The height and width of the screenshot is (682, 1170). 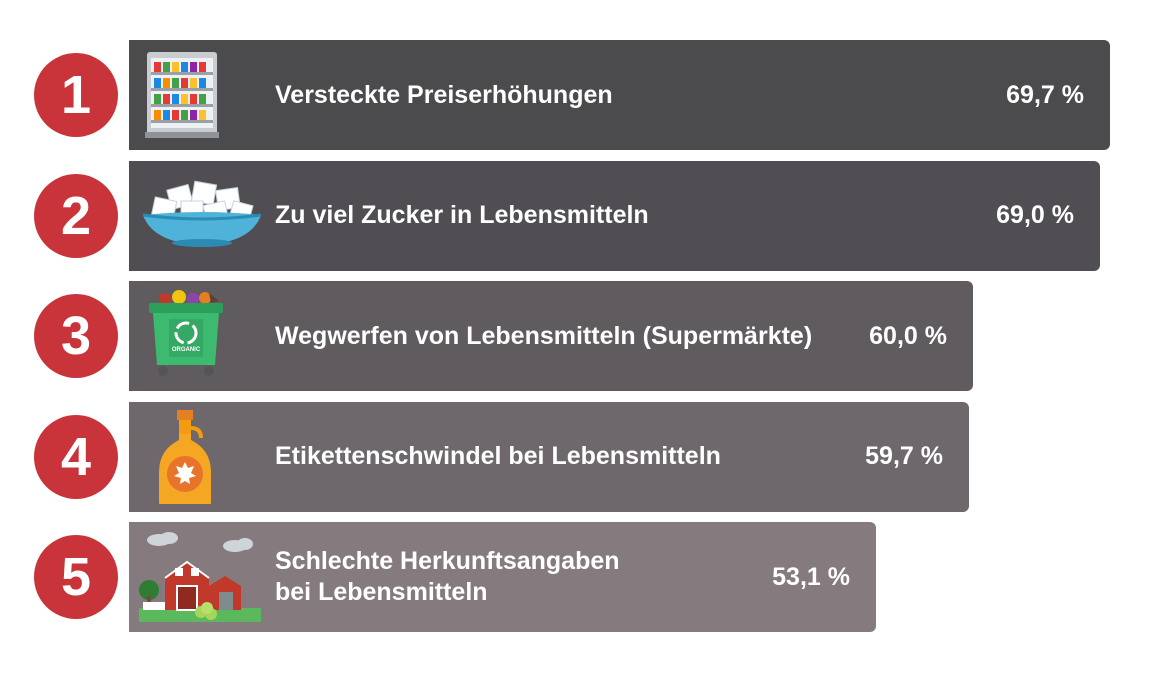 I want to click on category-label: Versteckte Preiserhöhungen, so click(x=444, y=94).